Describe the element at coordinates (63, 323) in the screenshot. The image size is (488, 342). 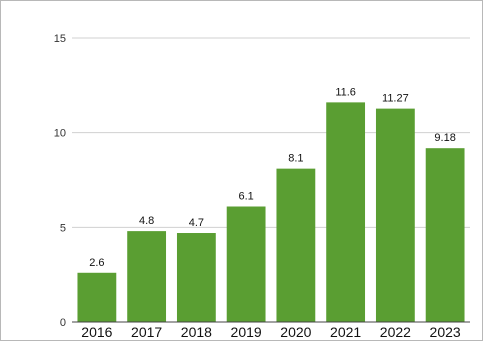
I see `y-tick-label: 0` at that location.